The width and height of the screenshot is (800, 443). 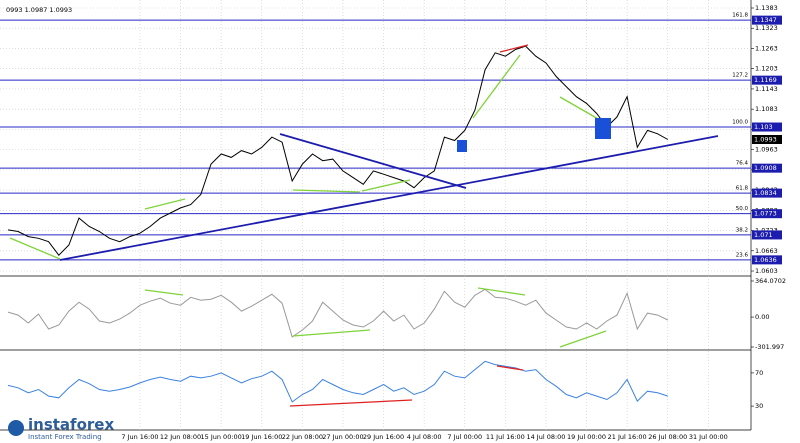 What do you see at coordinates (383, 437) in the screenshot?
I see `x-tick-label: 29 Jun 16:00` at bounding box center [383, 437].